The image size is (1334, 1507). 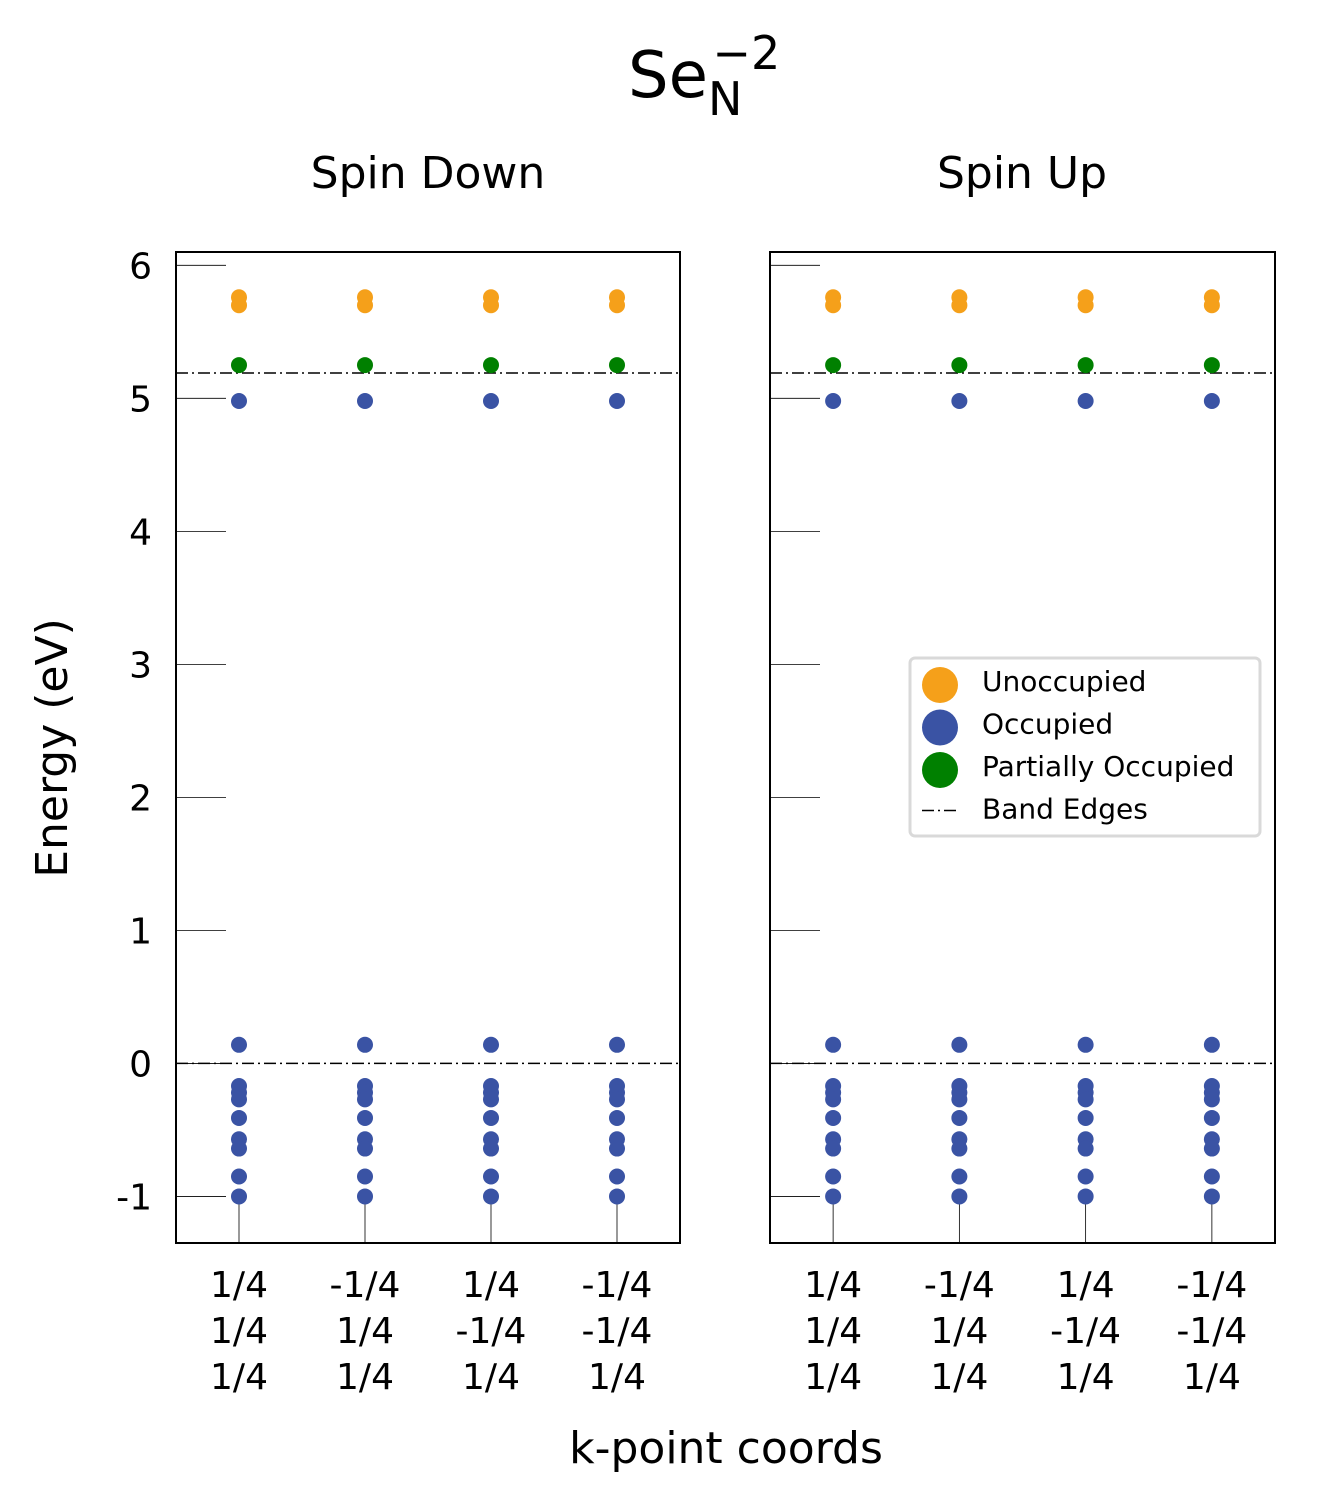 I want to click on chart-title: SeN−2, so click(x=704, y=76).